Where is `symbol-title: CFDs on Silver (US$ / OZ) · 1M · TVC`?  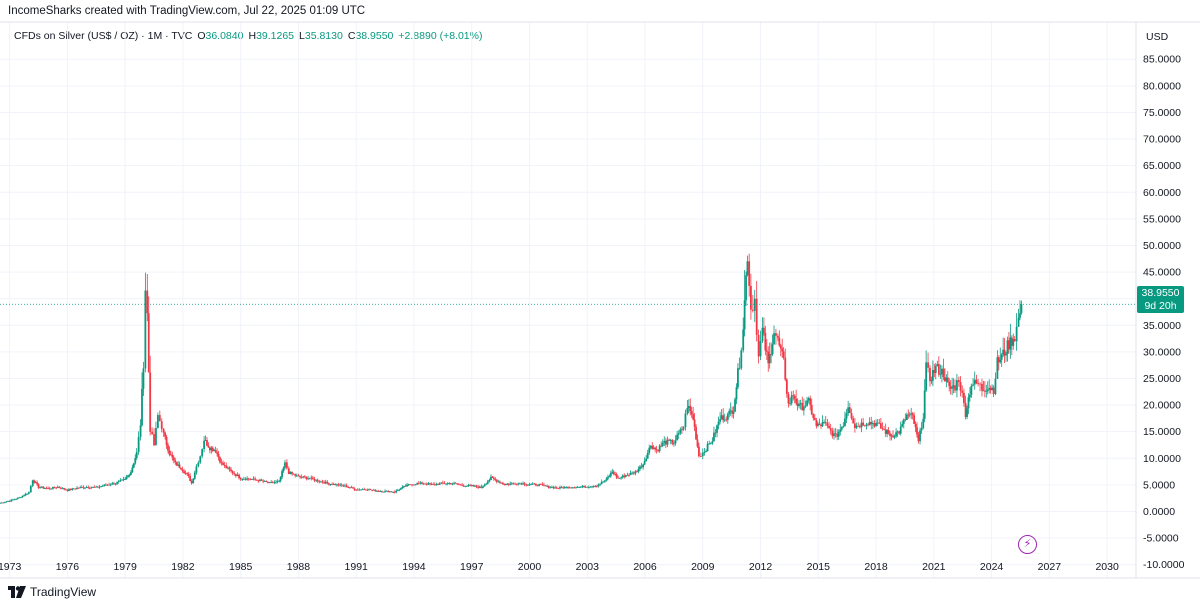 symbol-title: CFDs on Silver (US$ / OZ) · 1M · TVC is located at coordinates (103, 36).